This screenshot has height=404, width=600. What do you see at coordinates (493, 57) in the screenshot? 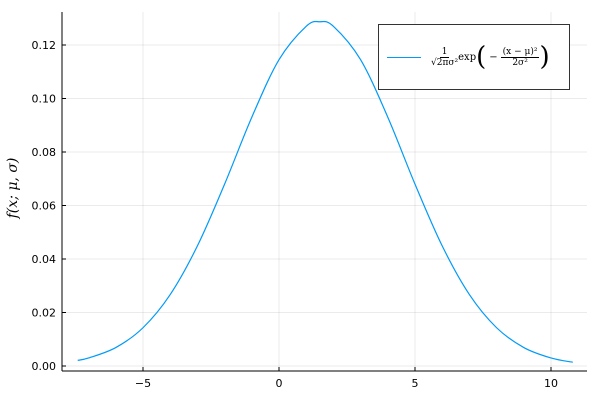
I see `legend-minus: −` at bounding box center [493, 57].